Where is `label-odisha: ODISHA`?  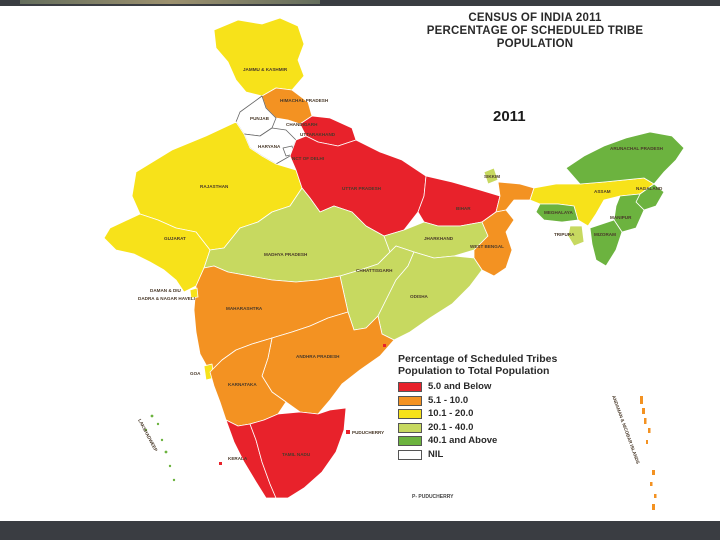 label-odisha: ODISHA is located at coordinates (419, 296).